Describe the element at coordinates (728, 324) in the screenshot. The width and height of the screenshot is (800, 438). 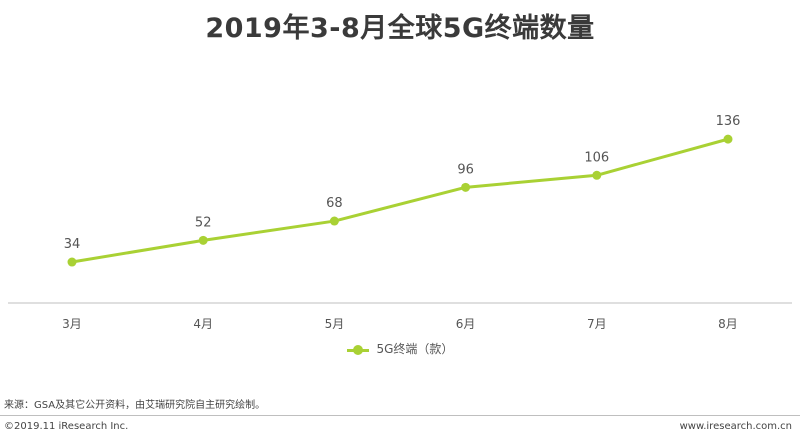
I see `x-tick-label: 8月` at that location.